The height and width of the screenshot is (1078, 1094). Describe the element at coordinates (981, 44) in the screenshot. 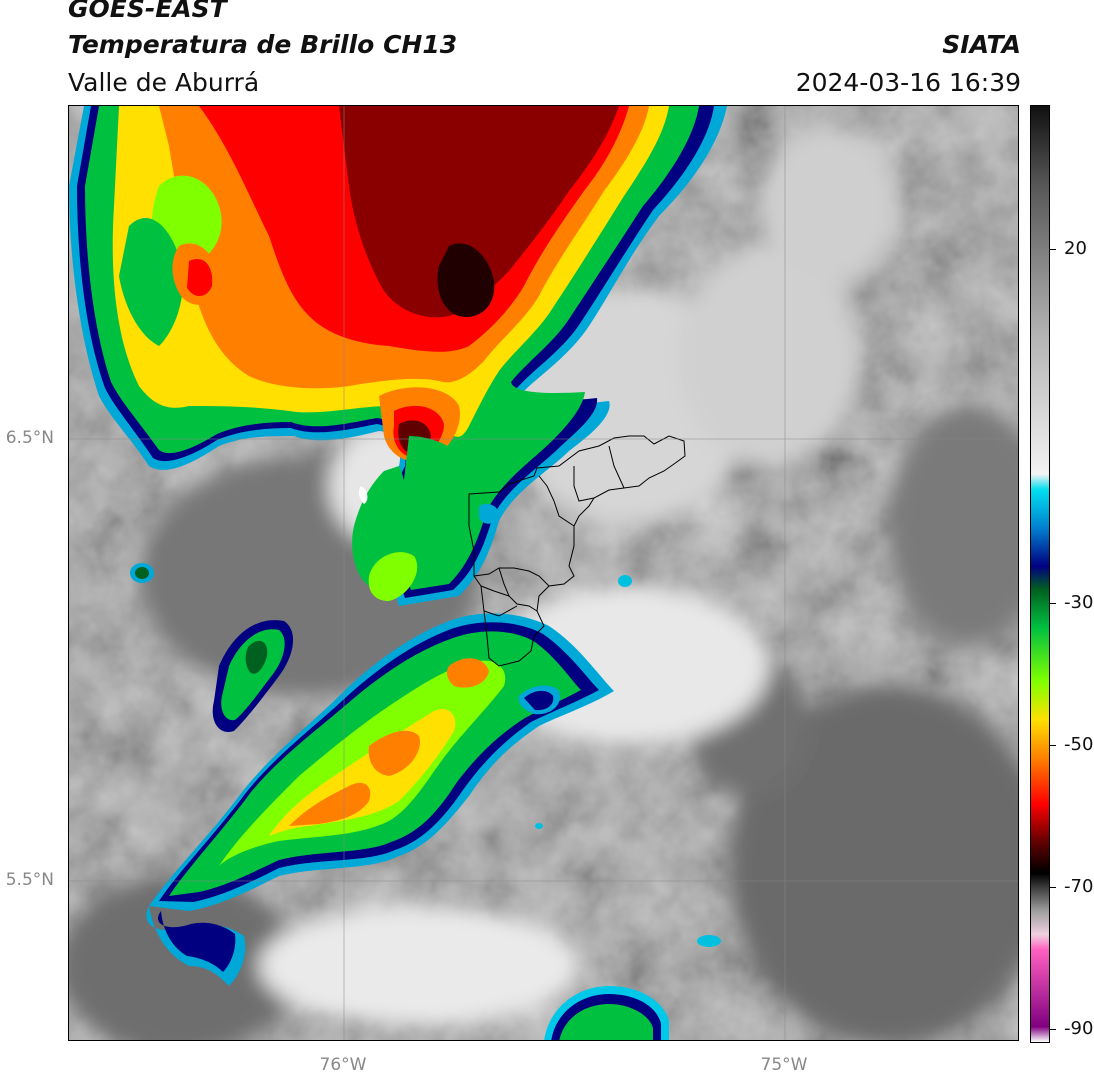

I see `organization-label: SIATA` at that location.